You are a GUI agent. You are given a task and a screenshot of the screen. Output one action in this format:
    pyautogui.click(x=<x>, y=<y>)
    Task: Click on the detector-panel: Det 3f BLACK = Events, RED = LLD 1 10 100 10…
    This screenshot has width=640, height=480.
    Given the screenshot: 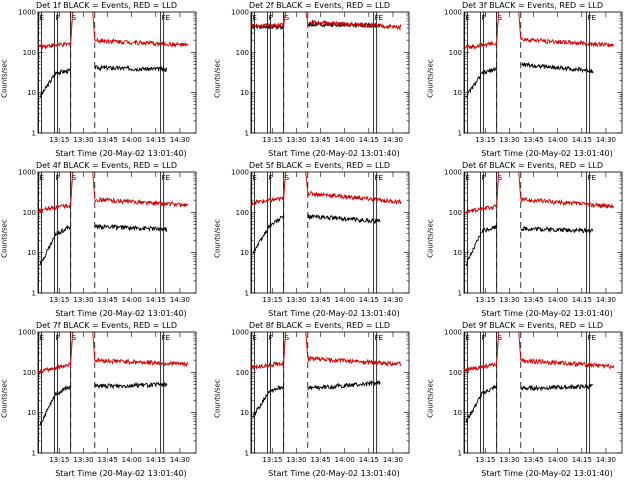 What is the action you would take?
    pyautogui.click(x=532, y=80)
    